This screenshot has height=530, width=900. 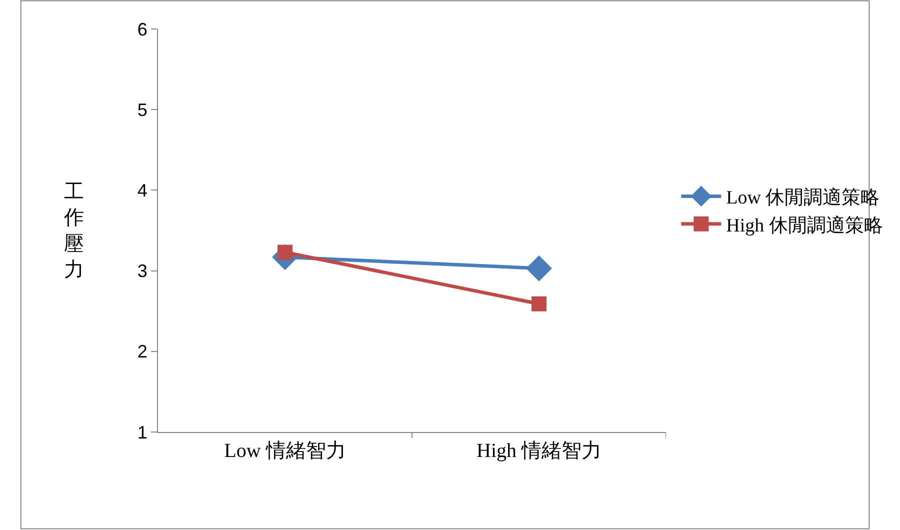 What do you see at coordinates (142, 271) in the screenshot?
I see `y-tick-label: 3` at bounding box center [142, 271].